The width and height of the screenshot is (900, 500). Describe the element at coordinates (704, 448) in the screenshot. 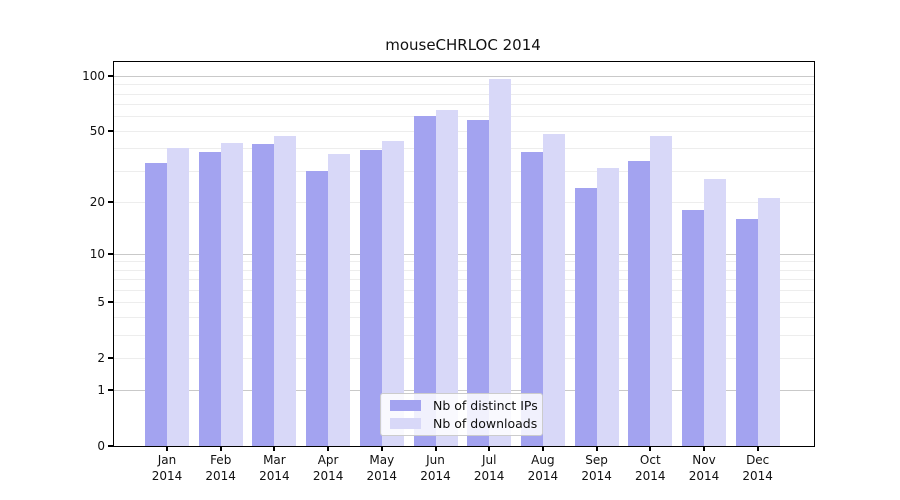

I see `x-tick-nov` at that location.